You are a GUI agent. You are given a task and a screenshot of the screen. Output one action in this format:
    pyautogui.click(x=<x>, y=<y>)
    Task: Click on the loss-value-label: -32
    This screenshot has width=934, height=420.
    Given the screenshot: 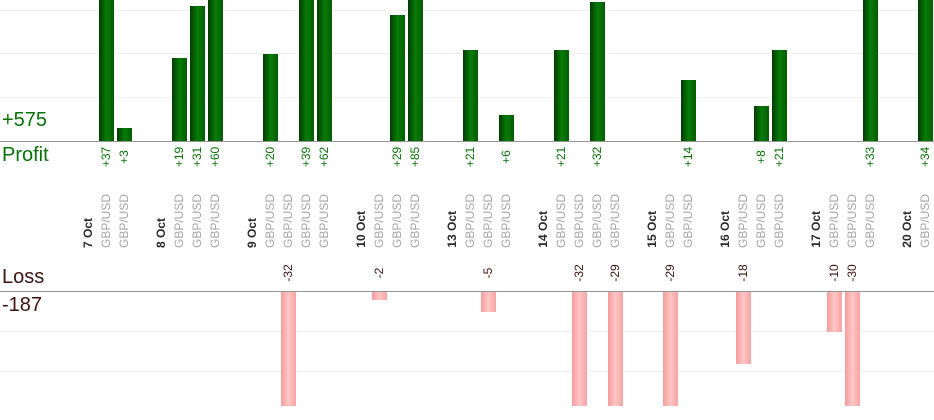 What is the action you would take?
    pyautogui.click(x=579, y=273)
    